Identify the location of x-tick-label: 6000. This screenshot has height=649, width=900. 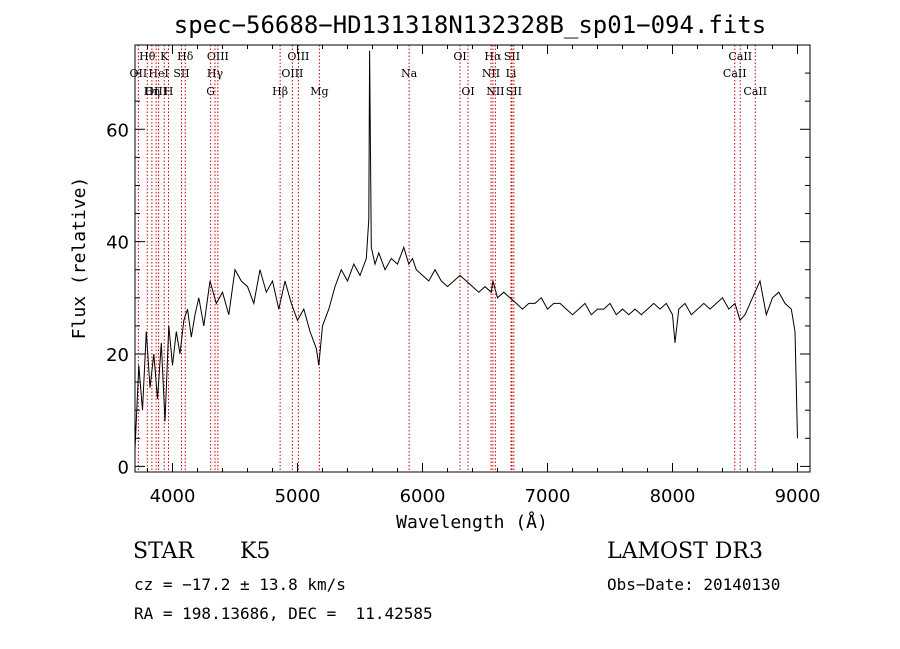
(423, 496).